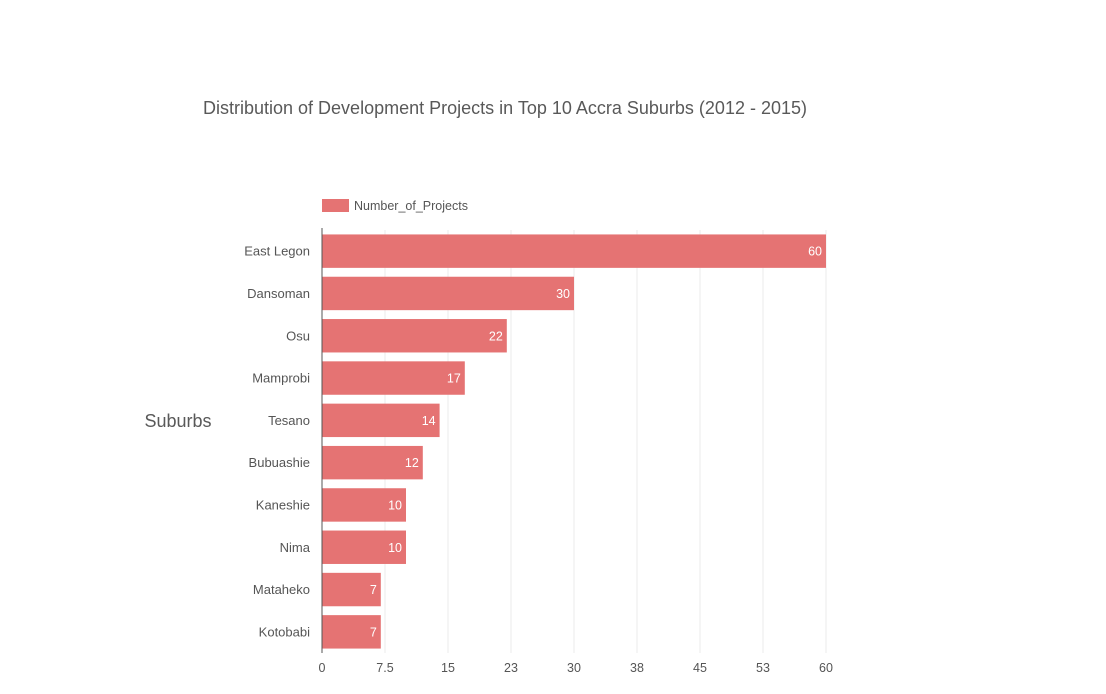 The height and width of the screenshot is (694, 1106). I want to click on x-tick-label: 7.5, so click(384, 668).